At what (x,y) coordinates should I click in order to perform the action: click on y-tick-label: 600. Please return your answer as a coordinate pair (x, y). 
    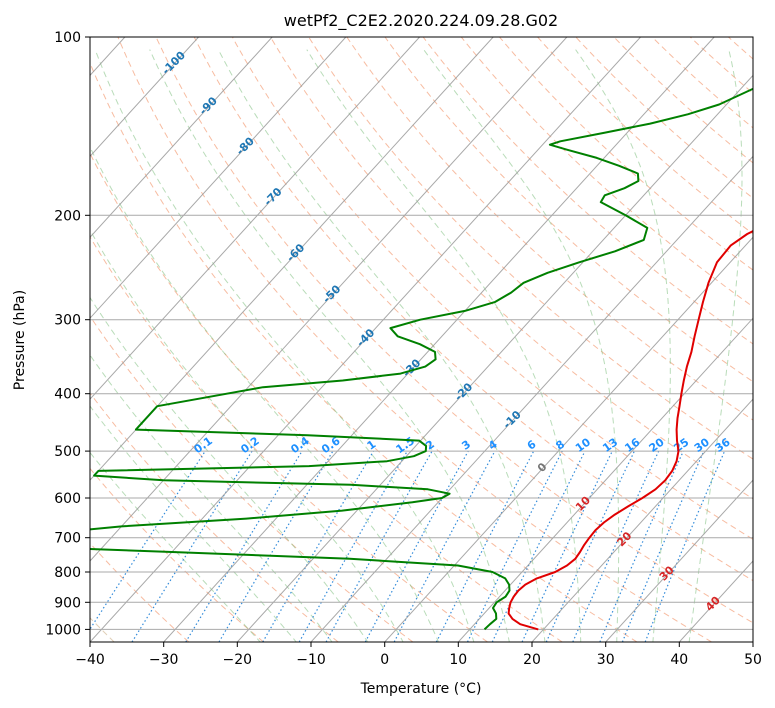
    Looking at the image, I should click on (67, 499).